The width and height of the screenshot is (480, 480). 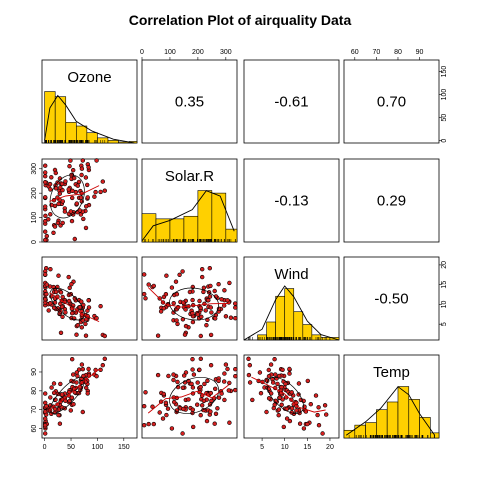 What do you see at coordinates (291, 101) in the screenshot?
I see `panel-Ozone-Wind: -0.61` at bounding box center [291, 101].